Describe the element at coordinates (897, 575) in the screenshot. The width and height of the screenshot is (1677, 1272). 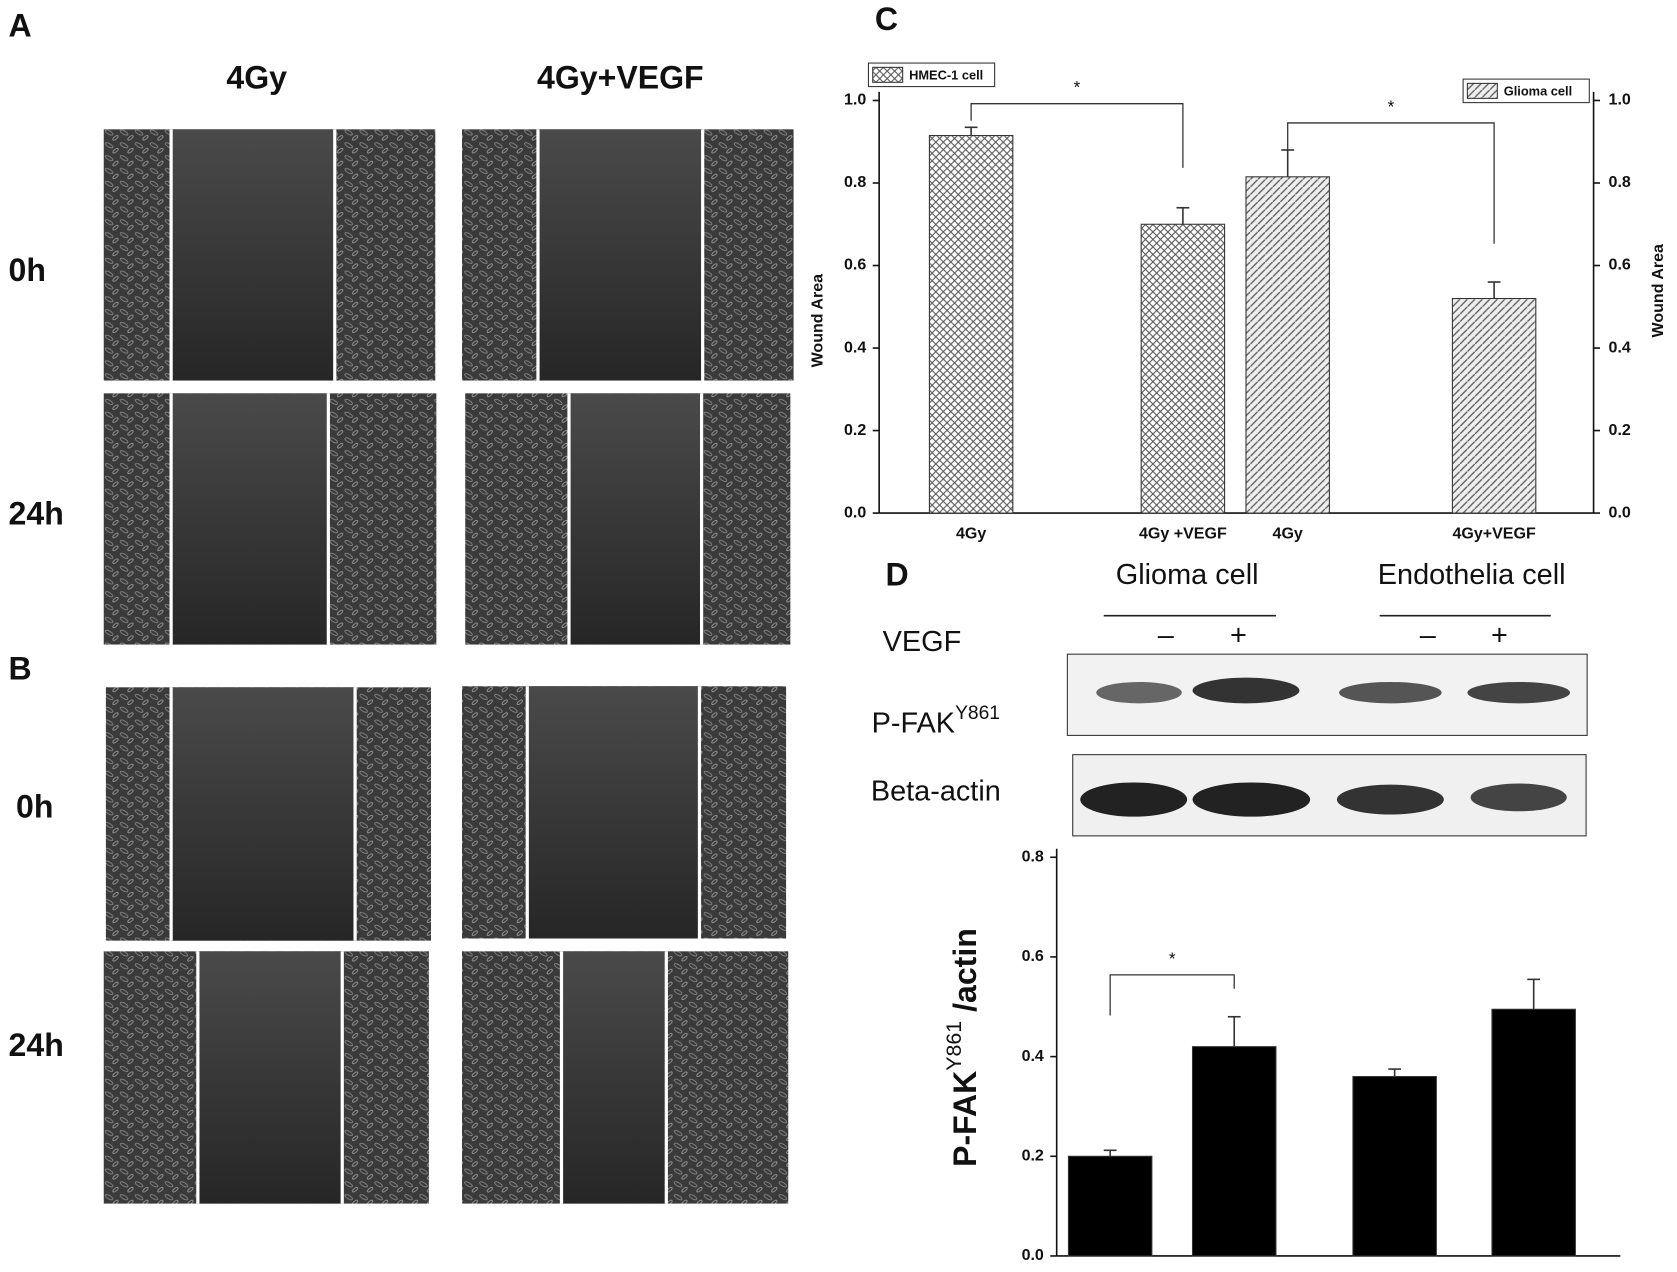
I see `panel-label: D` at that location.